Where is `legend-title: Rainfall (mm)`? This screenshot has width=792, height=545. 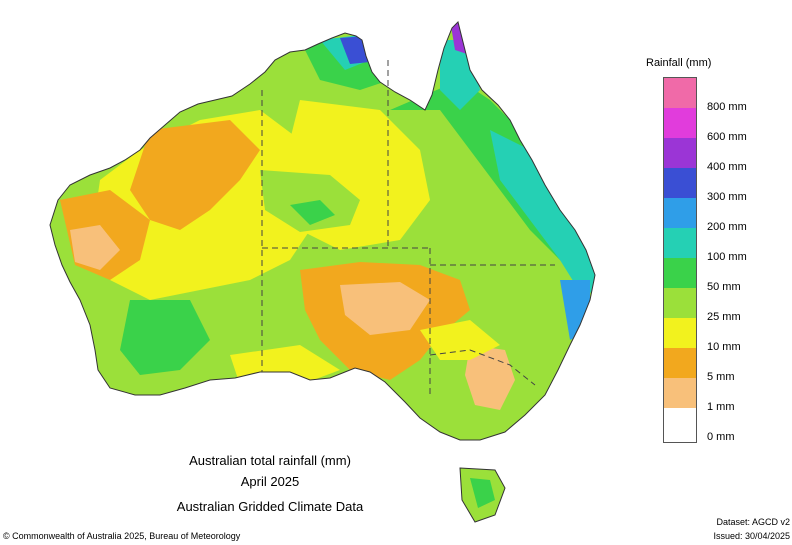
legend-title: Rainfall (mm) is located at coordinates (679, 63).